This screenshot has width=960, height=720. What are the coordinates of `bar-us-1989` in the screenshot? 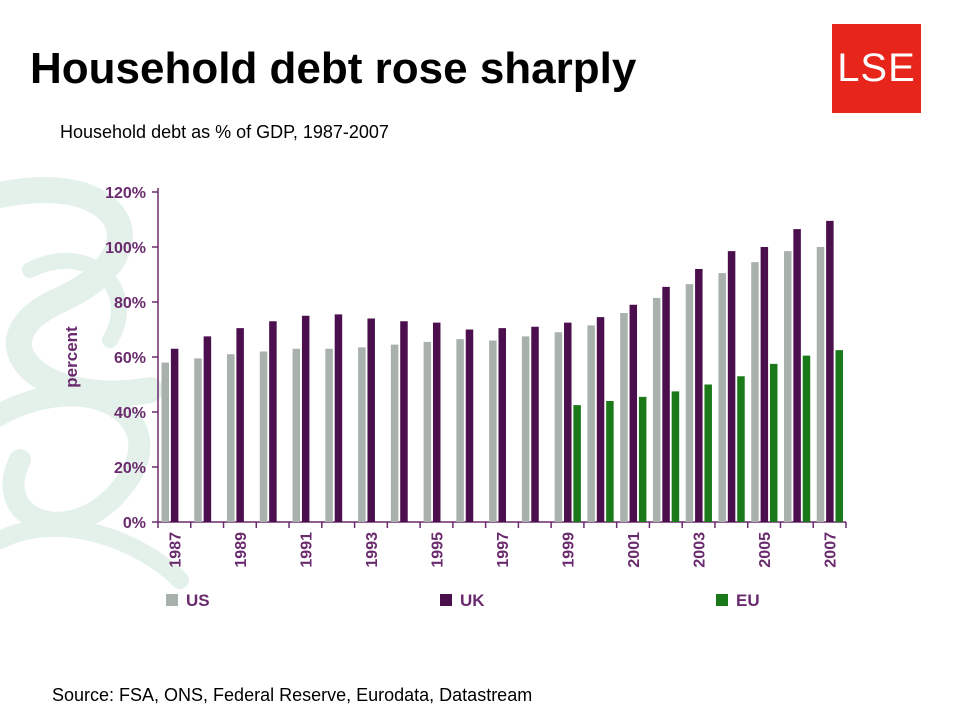 It's located at (231, 438).